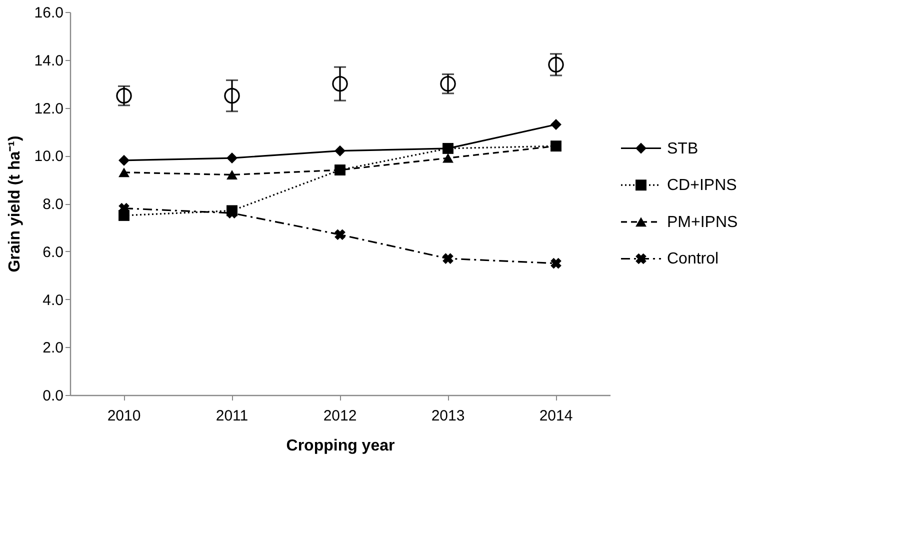  I want to click on legend-label: Control, so click(693, 259).